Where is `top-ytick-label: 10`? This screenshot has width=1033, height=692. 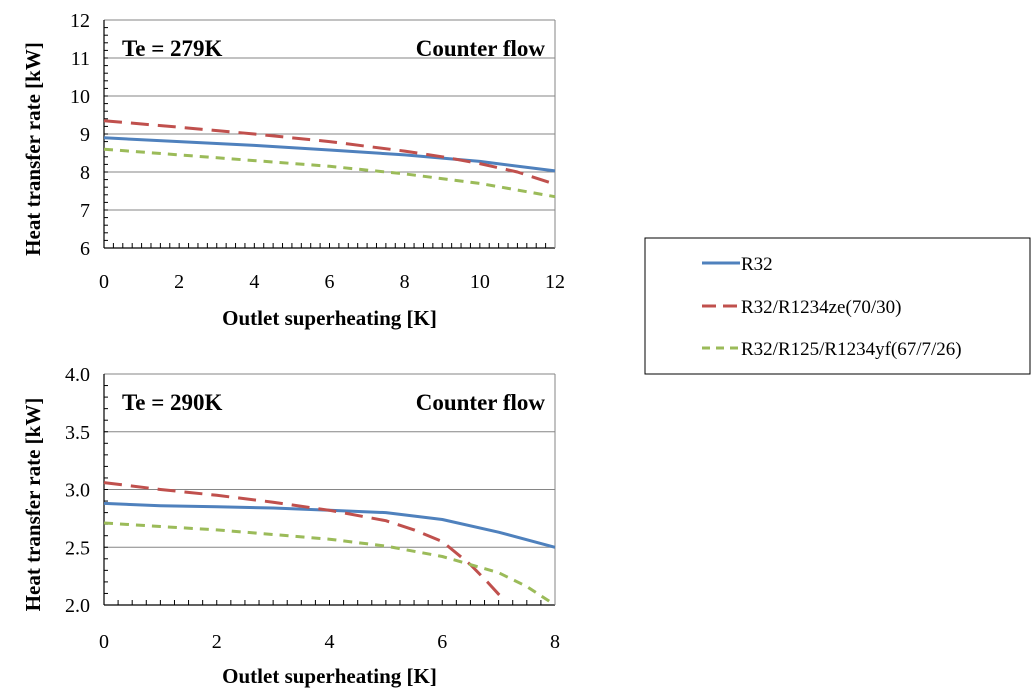
top-ytick-label: 10 is located at coordinates (80, 97).